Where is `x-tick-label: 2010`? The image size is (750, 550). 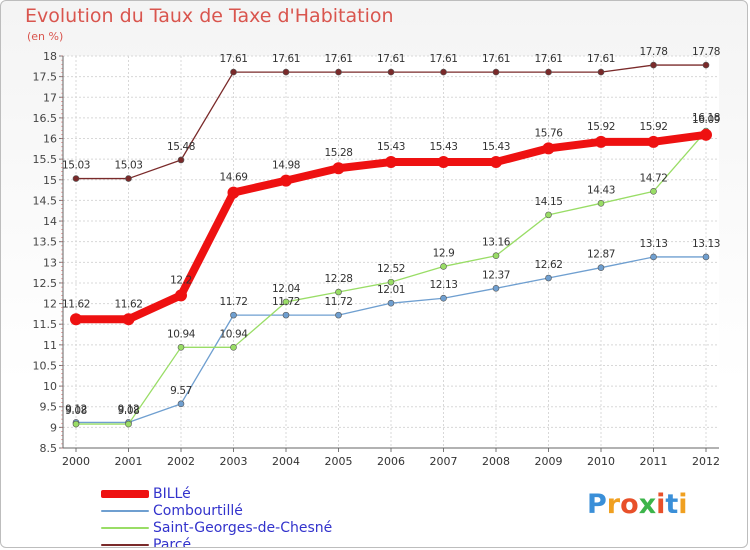 x-tick-label: 2010 is located at coordinates (601, 461).